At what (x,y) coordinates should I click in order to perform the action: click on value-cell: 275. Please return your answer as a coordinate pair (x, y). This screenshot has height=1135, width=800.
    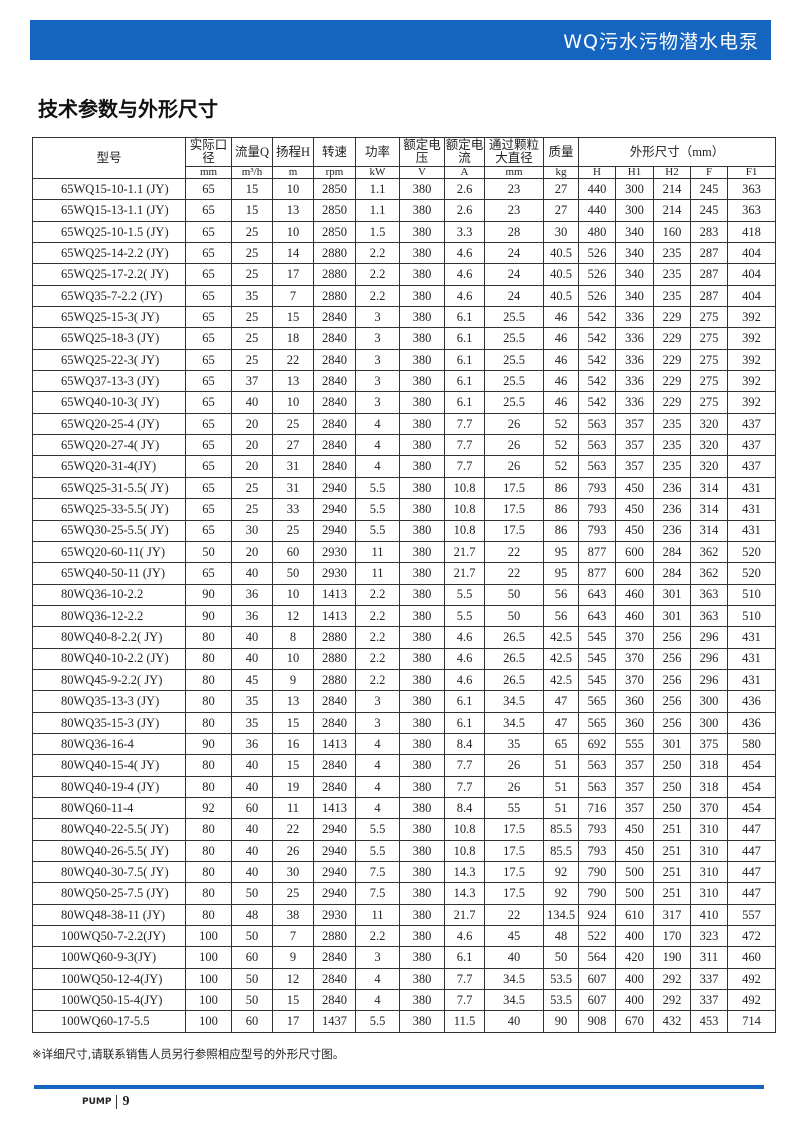
    Looking at the image, I should click on (709, 402).